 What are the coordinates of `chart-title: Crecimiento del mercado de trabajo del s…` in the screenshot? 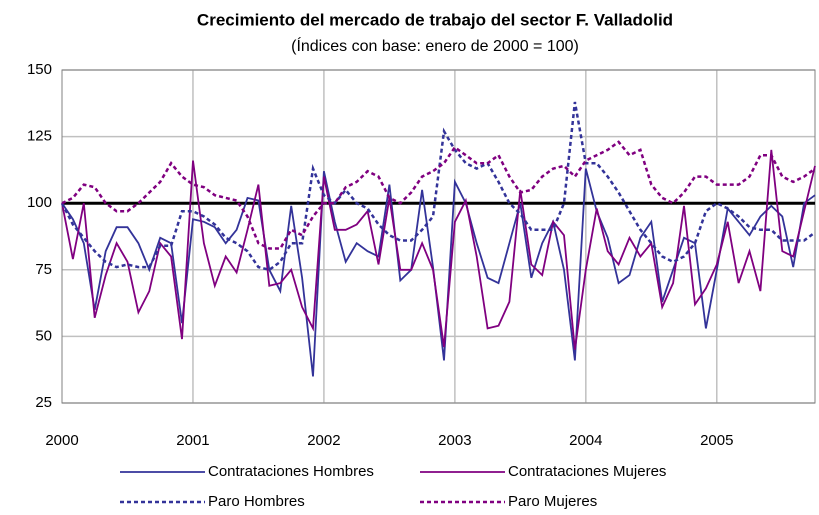 It's located at (435, 19).